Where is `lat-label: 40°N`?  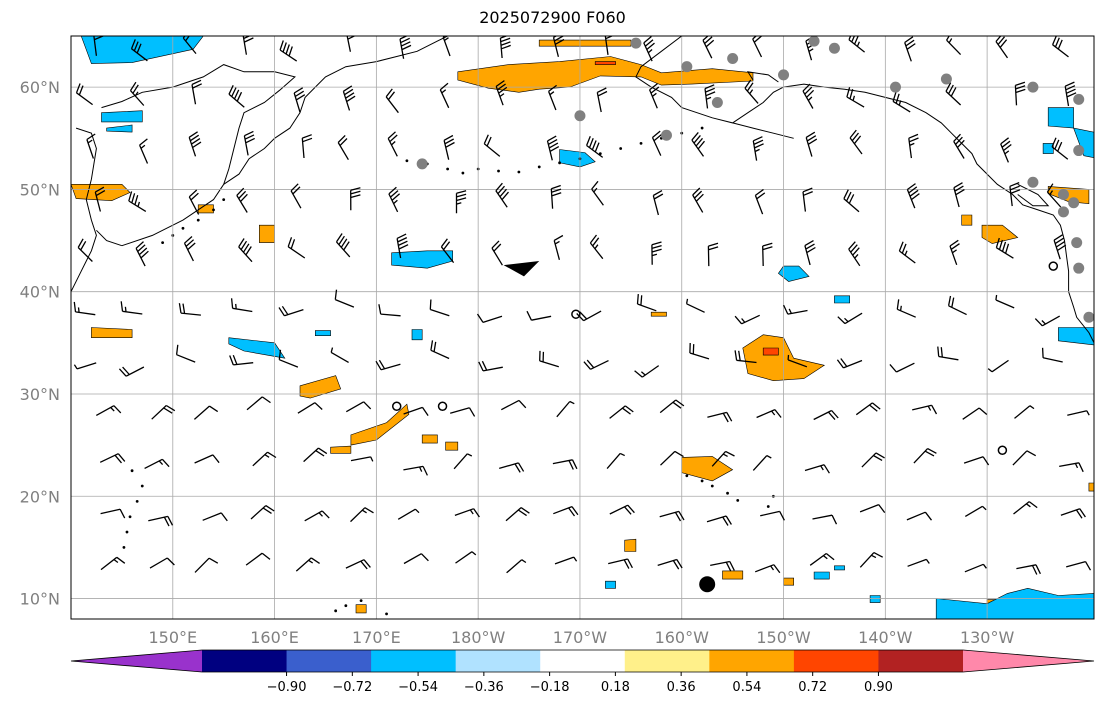
lat-label: 40°N is located at coordinates (40, 292).